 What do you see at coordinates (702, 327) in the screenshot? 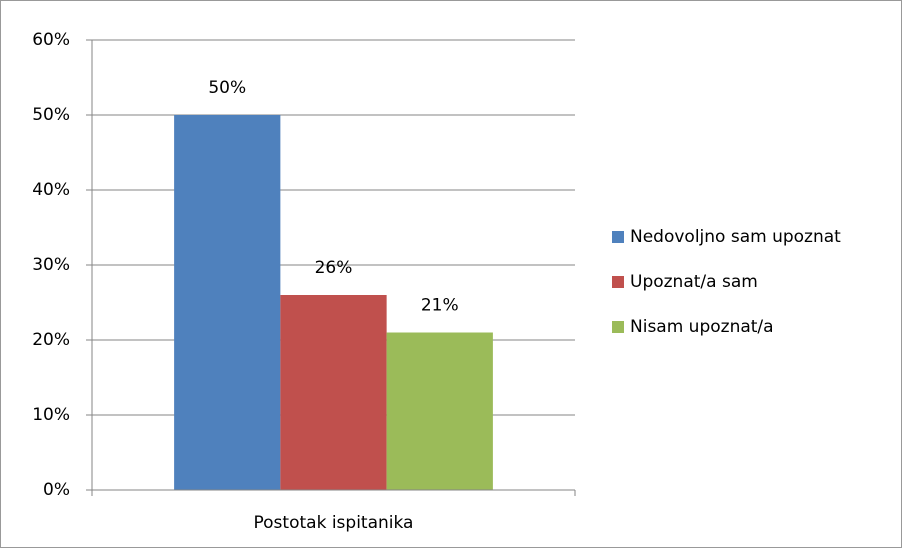
I see `legend-label: Nisam upoznat/a` at bounding box center [702, 327].